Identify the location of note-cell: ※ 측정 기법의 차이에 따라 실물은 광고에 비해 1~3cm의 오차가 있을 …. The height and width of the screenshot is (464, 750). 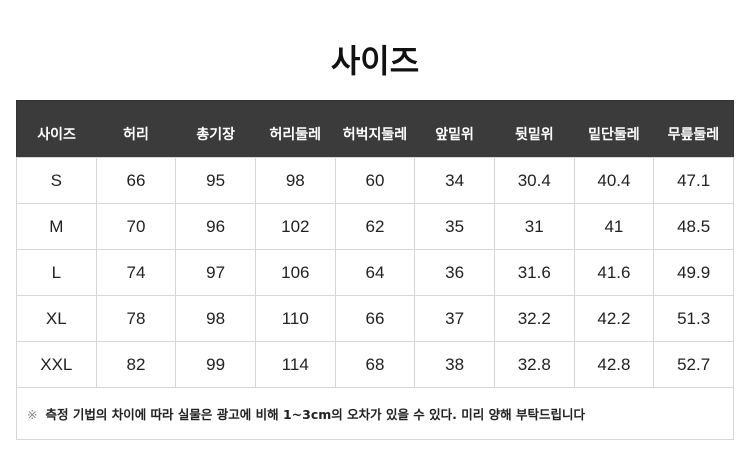
(375, 413).